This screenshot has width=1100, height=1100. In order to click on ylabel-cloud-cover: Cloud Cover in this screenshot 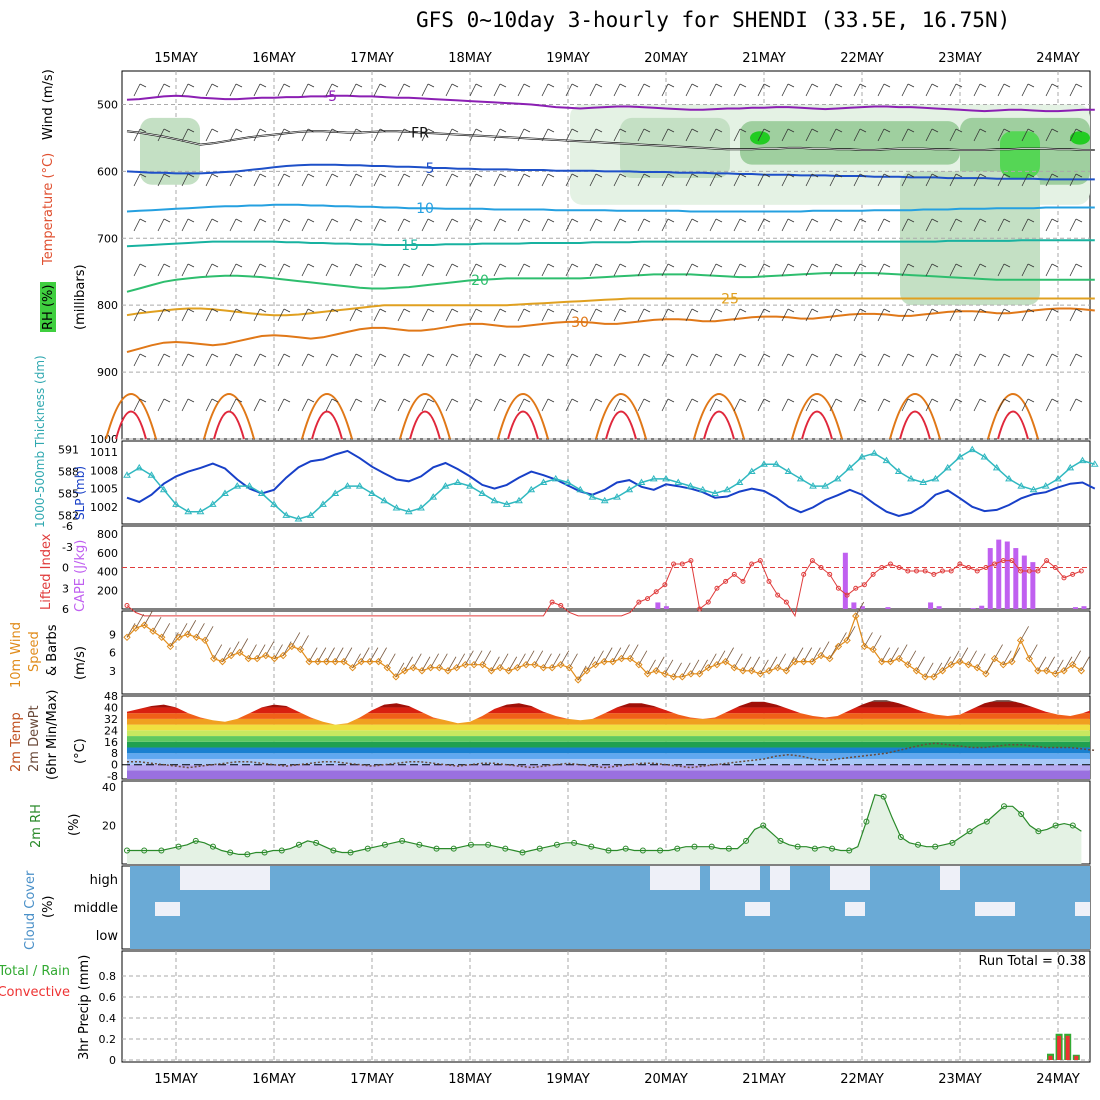, I will do `click(30, 910)`.